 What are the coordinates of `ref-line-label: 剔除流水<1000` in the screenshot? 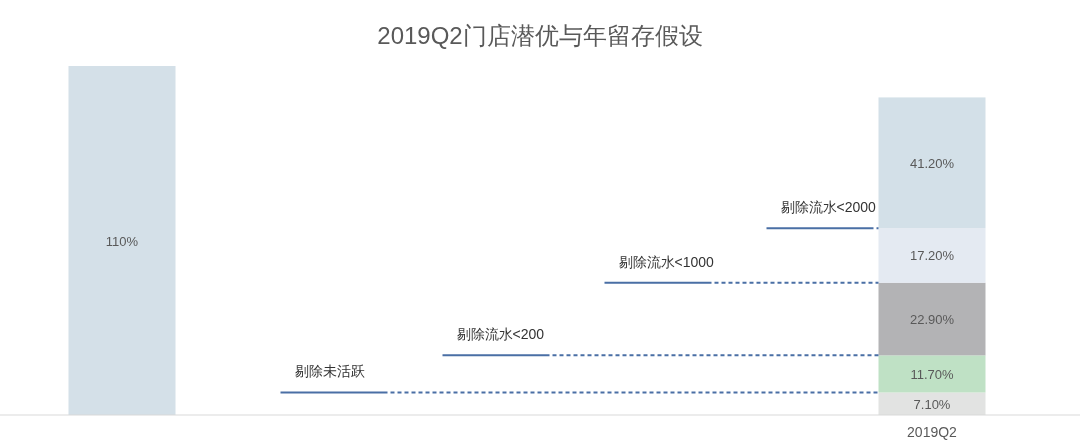 It's located at (666, 261).